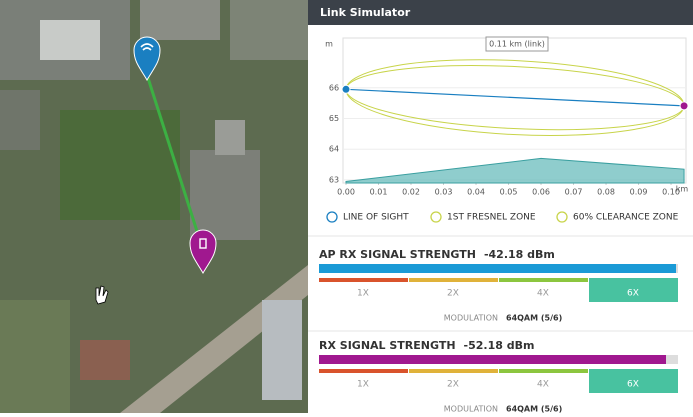 The image size is (693, 417). Describe the element at coordinates (671, 192) in the screenshot. I see `x-tick-label: 0.10` at that location.